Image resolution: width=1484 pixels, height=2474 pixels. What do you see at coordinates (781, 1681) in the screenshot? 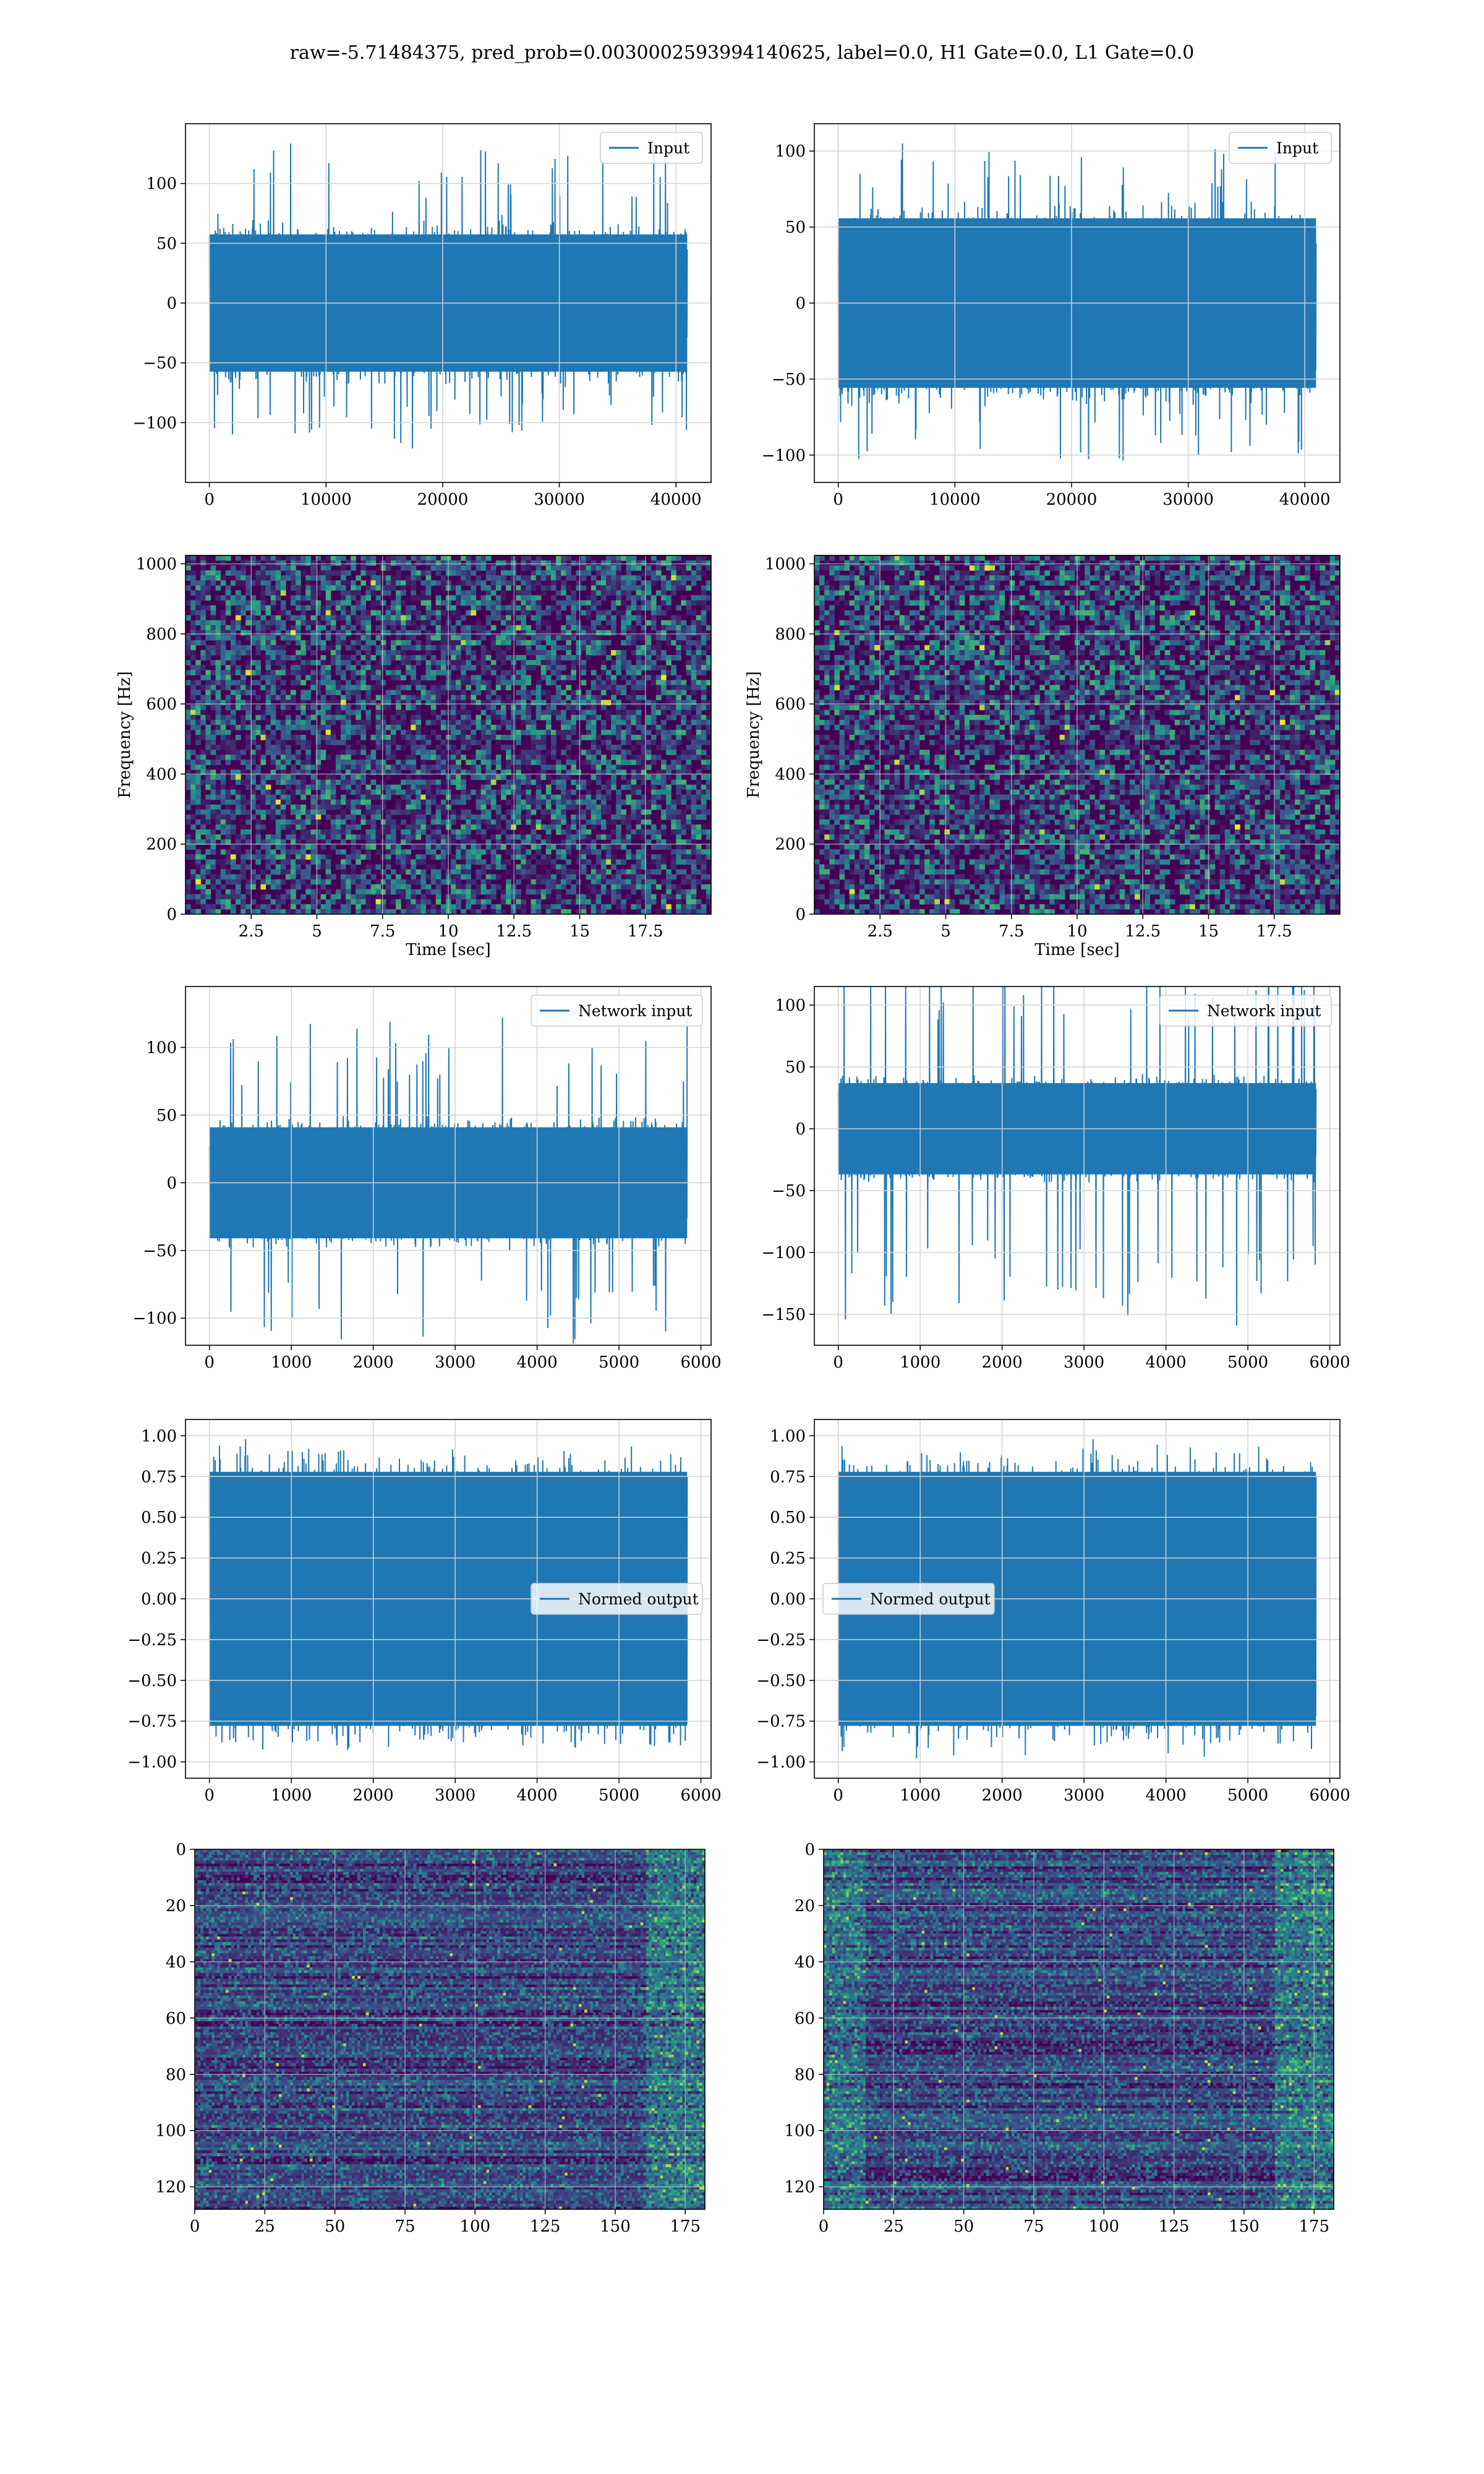
I see `normed-right-y-tick-label: −0.50` at bounding box center [781, 1681].